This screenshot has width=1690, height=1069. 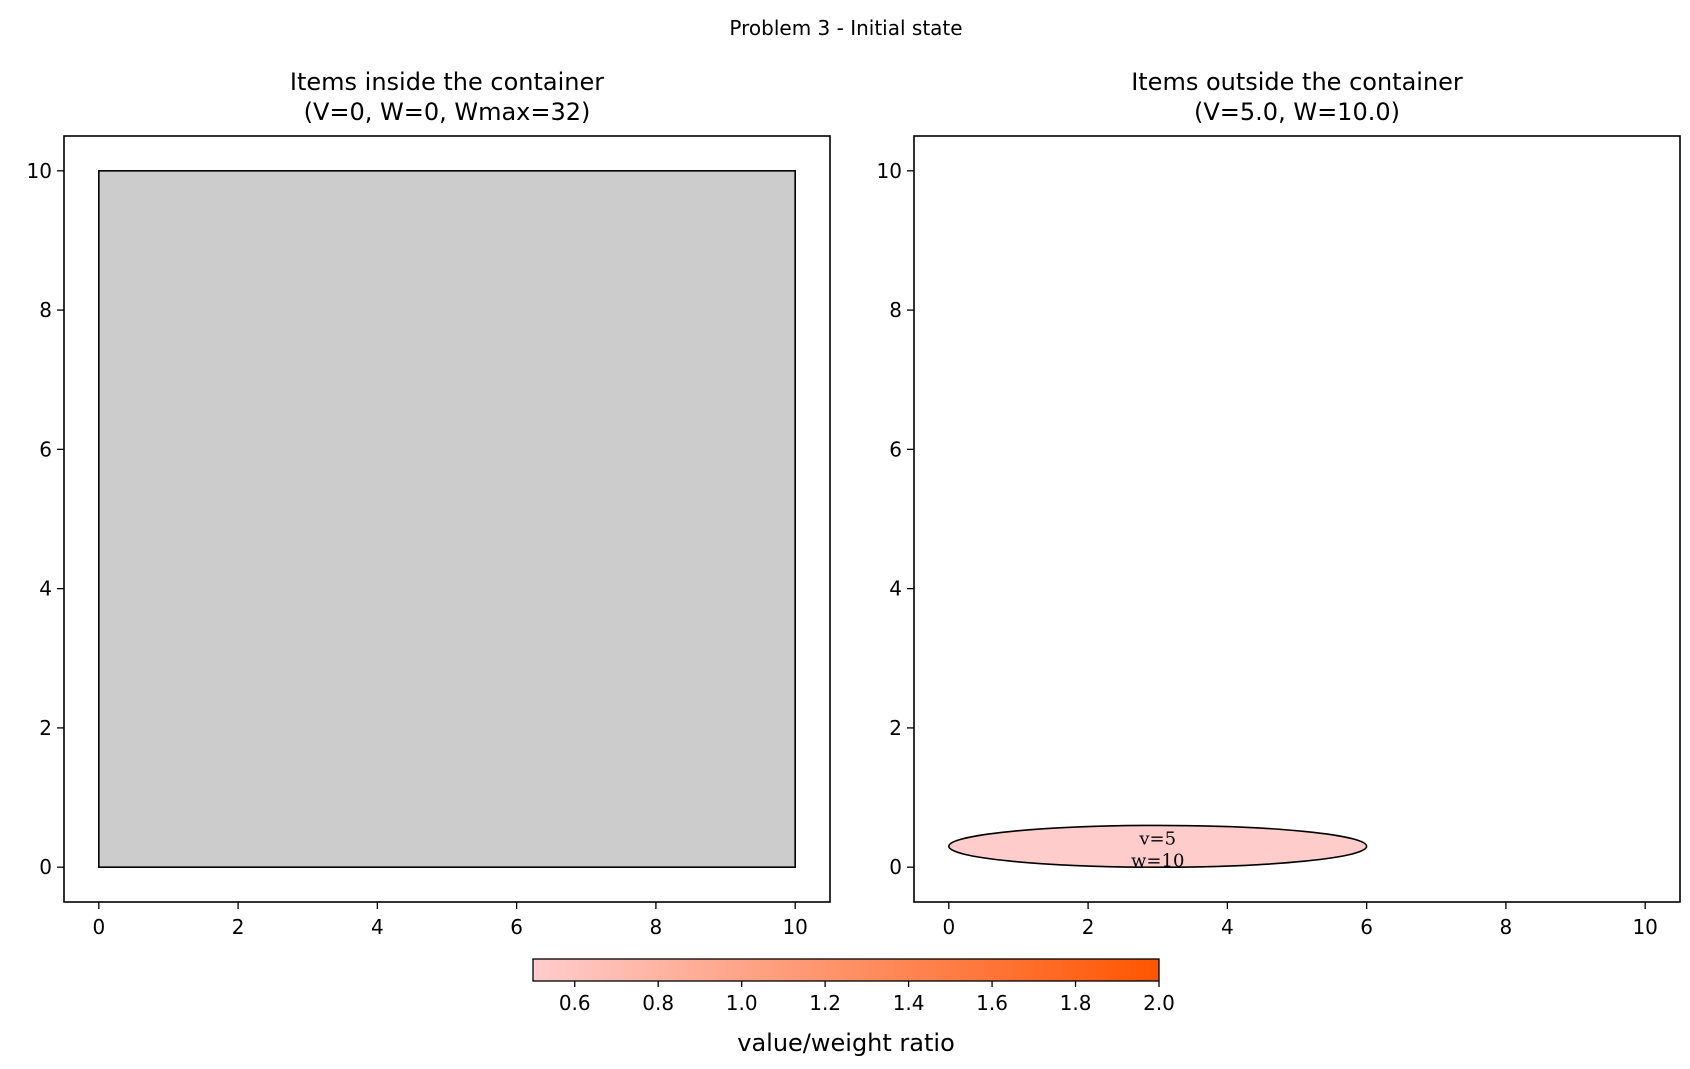 What do you see at coordinates (909, 1003) in the screenshot?
I see `colorbar-tick-label: 1.4` at bounding box center [909, 1003].